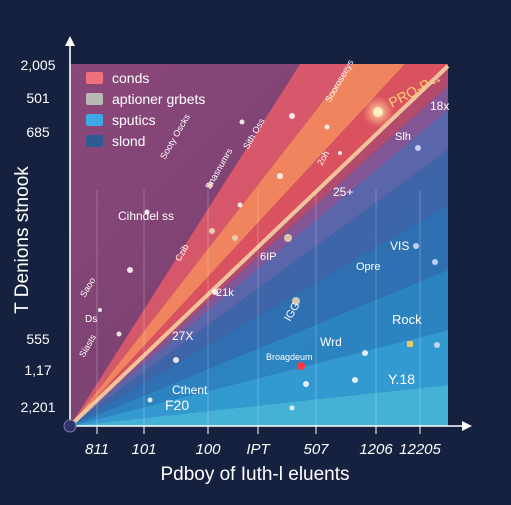  I want to click on x-tick-label: 507, so click(316, 449).